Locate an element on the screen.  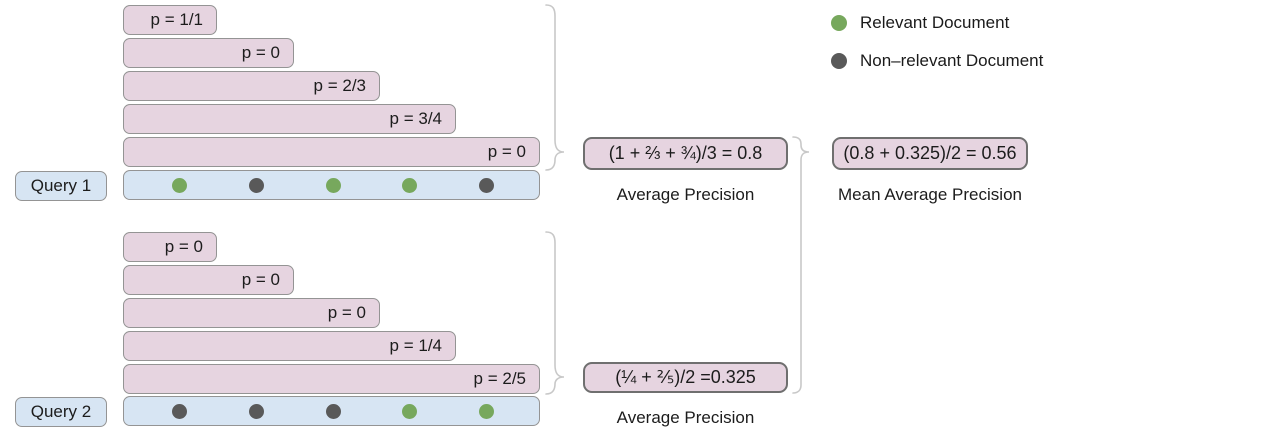
precision-bar: p = 3/4 is located at coordinates (289, 119).